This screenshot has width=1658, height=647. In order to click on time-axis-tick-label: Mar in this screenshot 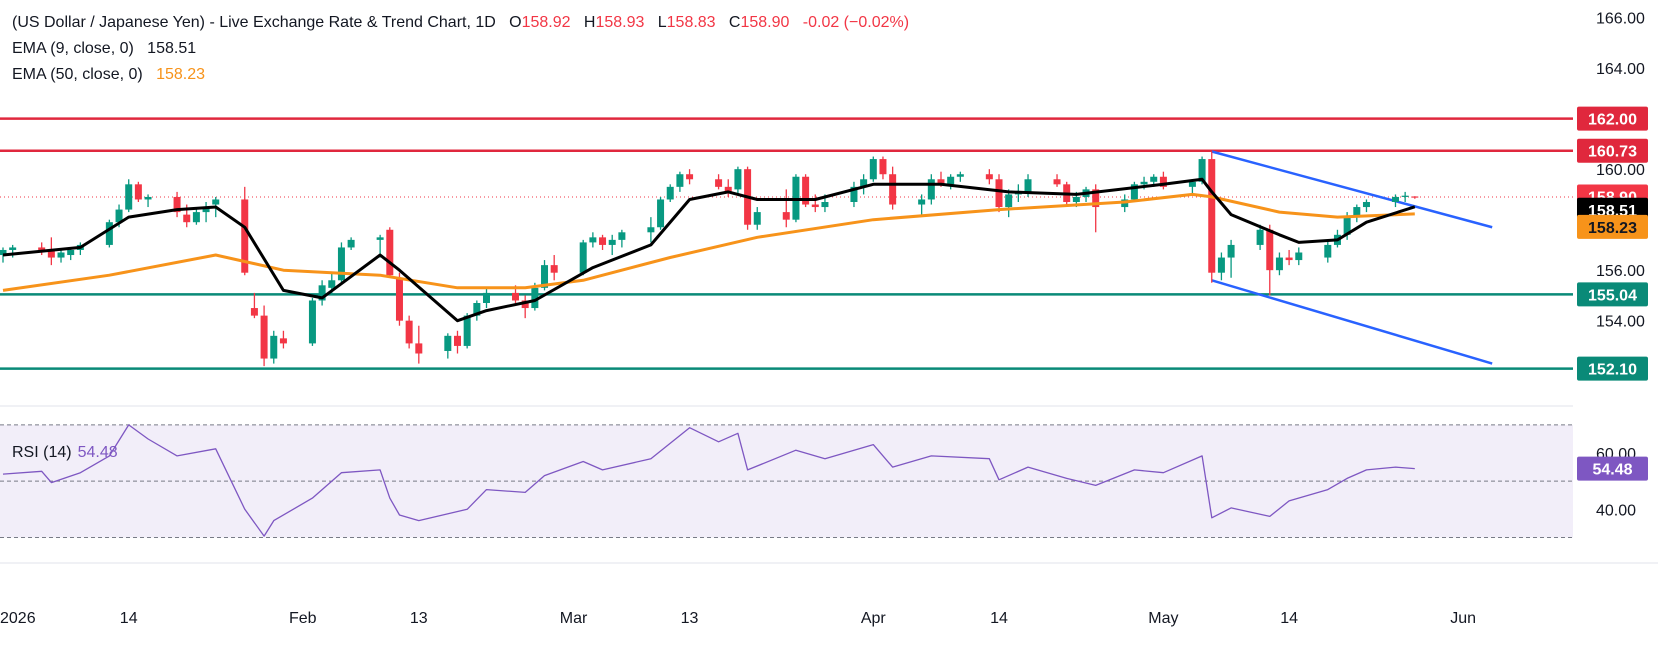, I will do `click(574, 618)`.